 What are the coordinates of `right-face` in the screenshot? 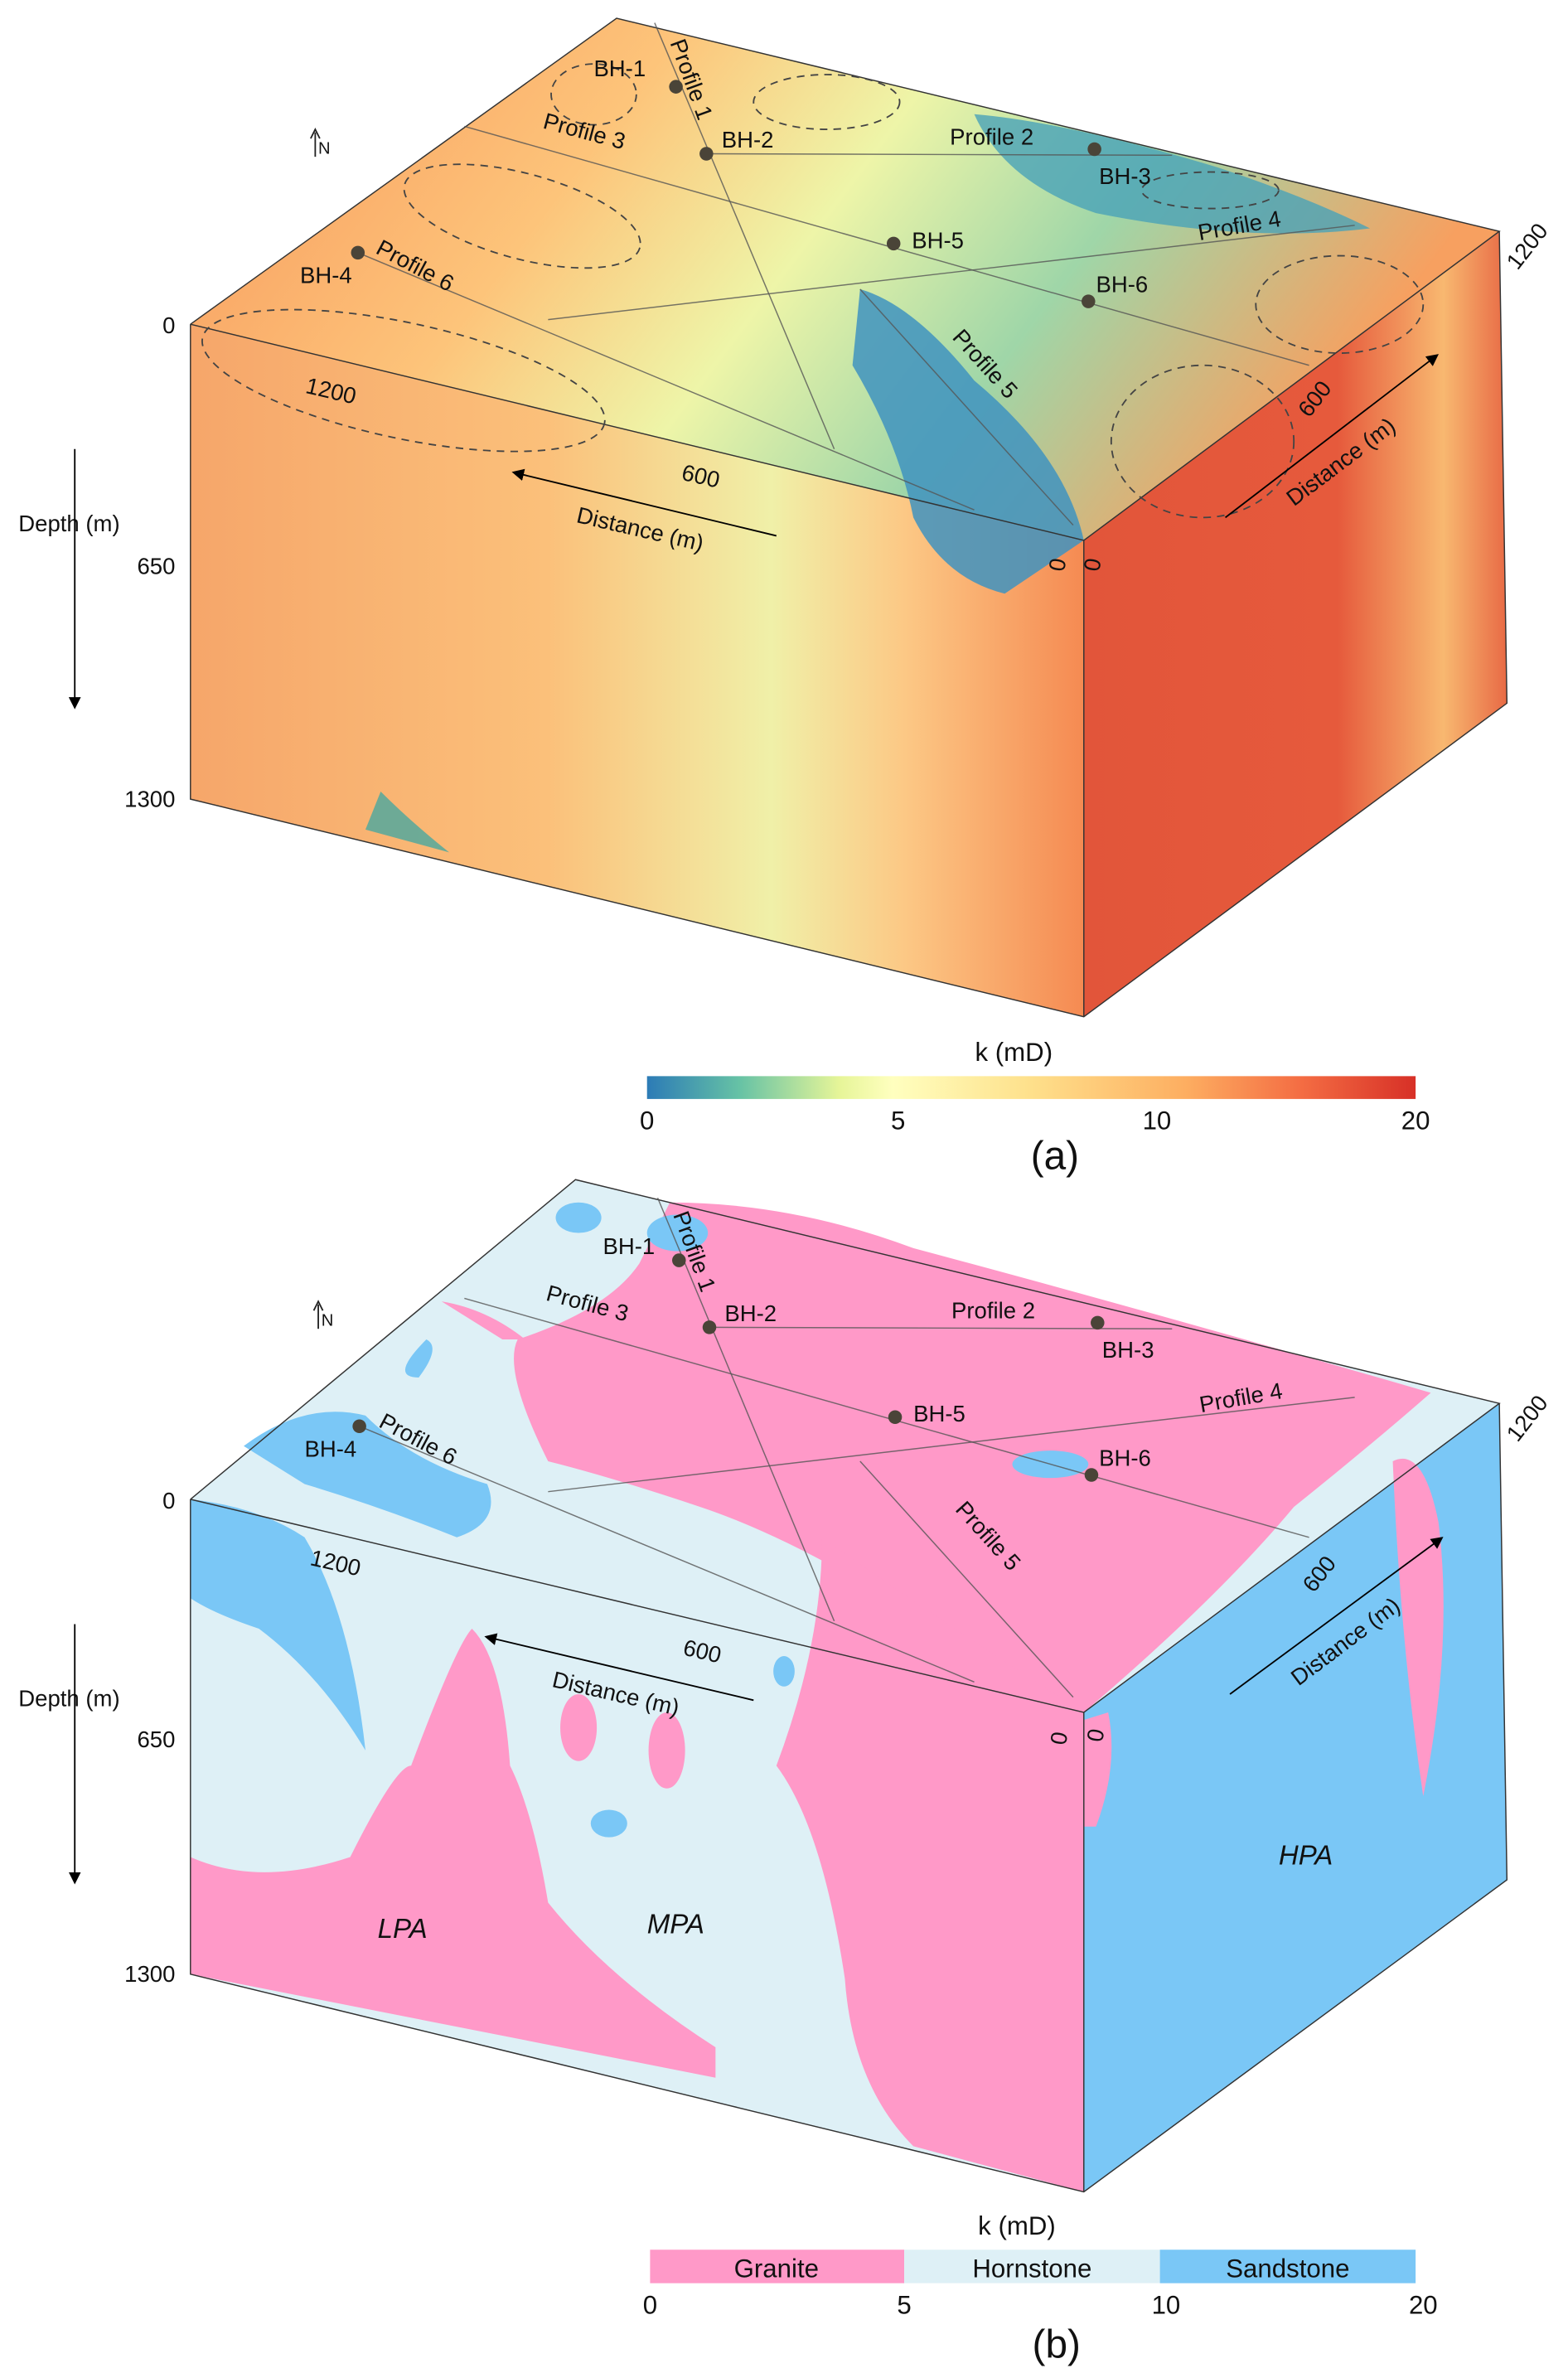 It's located at (1295, 624).